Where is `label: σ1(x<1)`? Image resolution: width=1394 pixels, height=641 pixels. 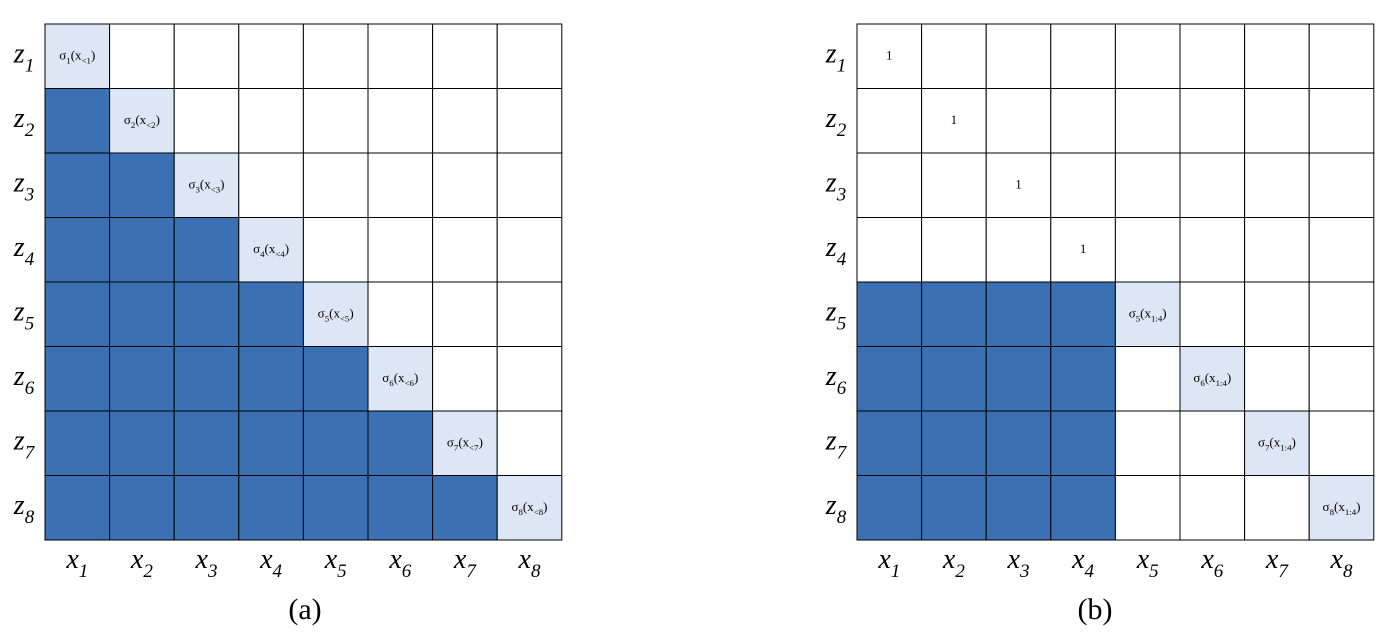 label: σ1(x<1) is located at coordinates (77, 56).